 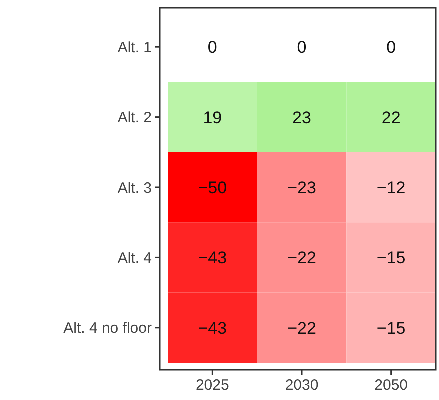 What do you see at coordinates (108, 329) in the screenshot?
I see `y-tick-label: Alt. 4 no floor` at bounding box center [108, 329].